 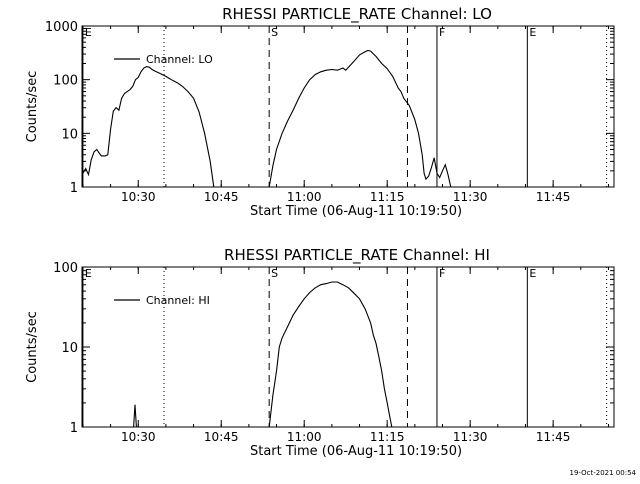 I want to click on legend-label: Channel: HI, so click(x=178, y=300).